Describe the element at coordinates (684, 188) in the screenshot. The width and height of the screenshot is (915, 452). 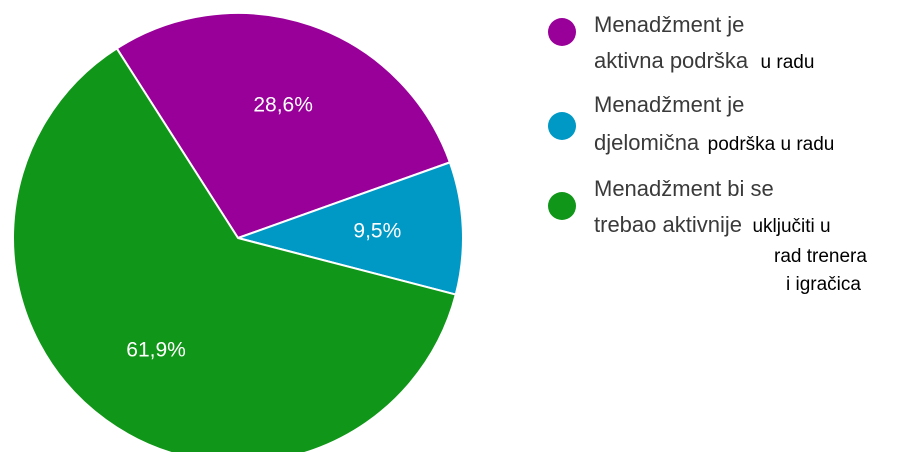
I see `legend-text: Menadžment bi se` at that location.